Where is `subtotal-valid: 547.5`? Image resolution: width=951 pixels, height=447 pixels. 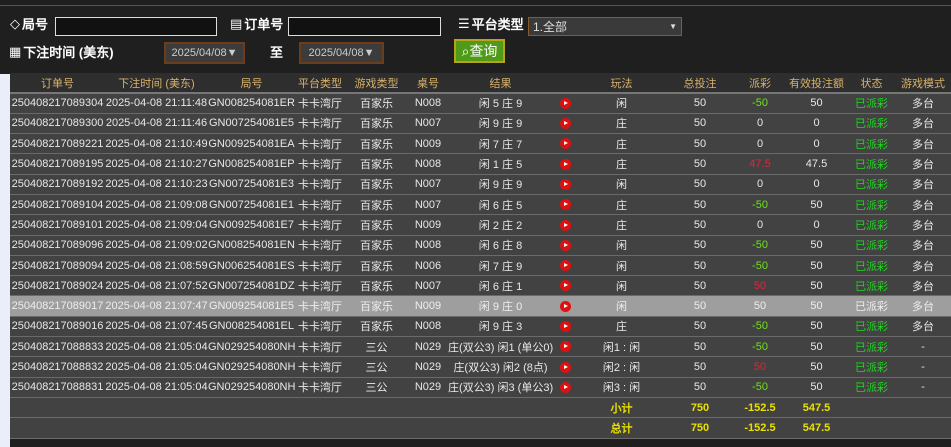
subtotal-valid: 547.5 is located at coordinates (816, 408).